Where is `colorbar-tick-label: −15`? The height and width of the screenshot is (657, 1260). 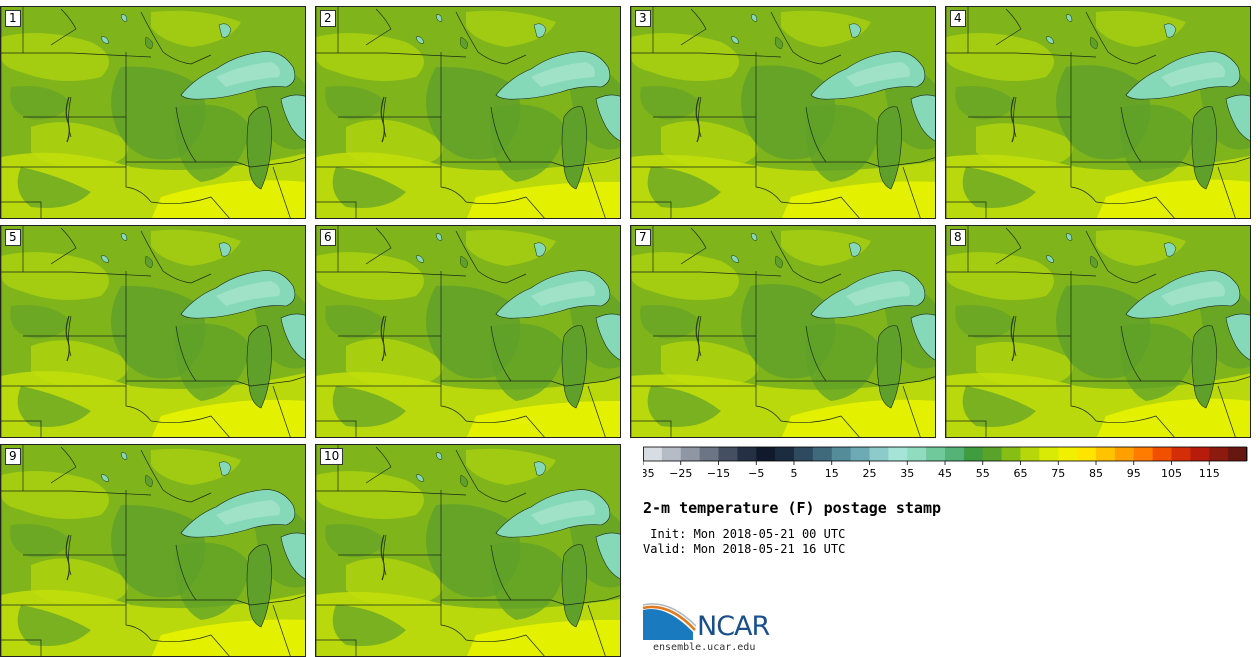 colorbar-tick-label: −15 is located at coordinates (718, 473).